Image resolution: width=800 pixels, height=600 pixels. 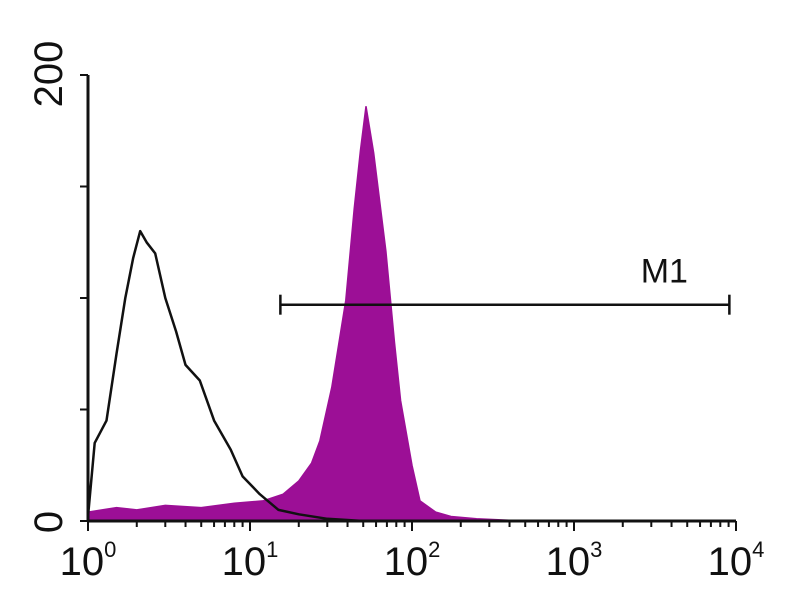 I want to click on x-tick-label: 10³, so click(x=574, y=560).